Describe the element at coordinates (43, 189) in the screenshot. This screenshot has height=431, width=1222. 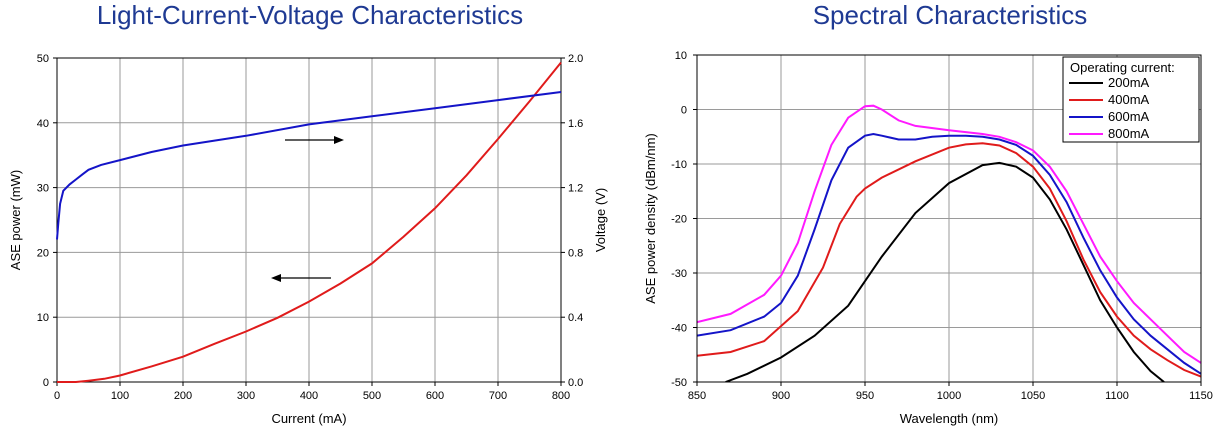
I see `chart1-ytick-label: 30` at that location.